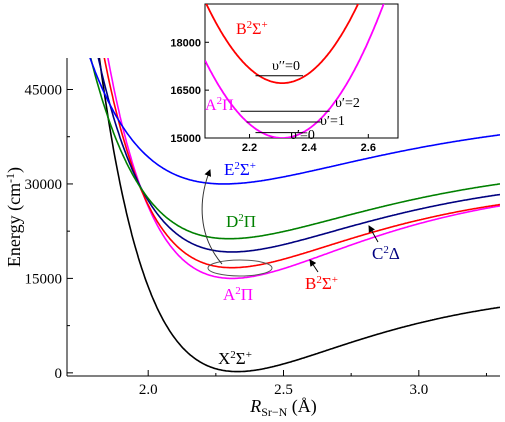 This screenshot has height=422, width=505. Describe the element at coordinates (302, 135) in the screenshot. I see `vibrational-level-label: υ′=0` at that location.